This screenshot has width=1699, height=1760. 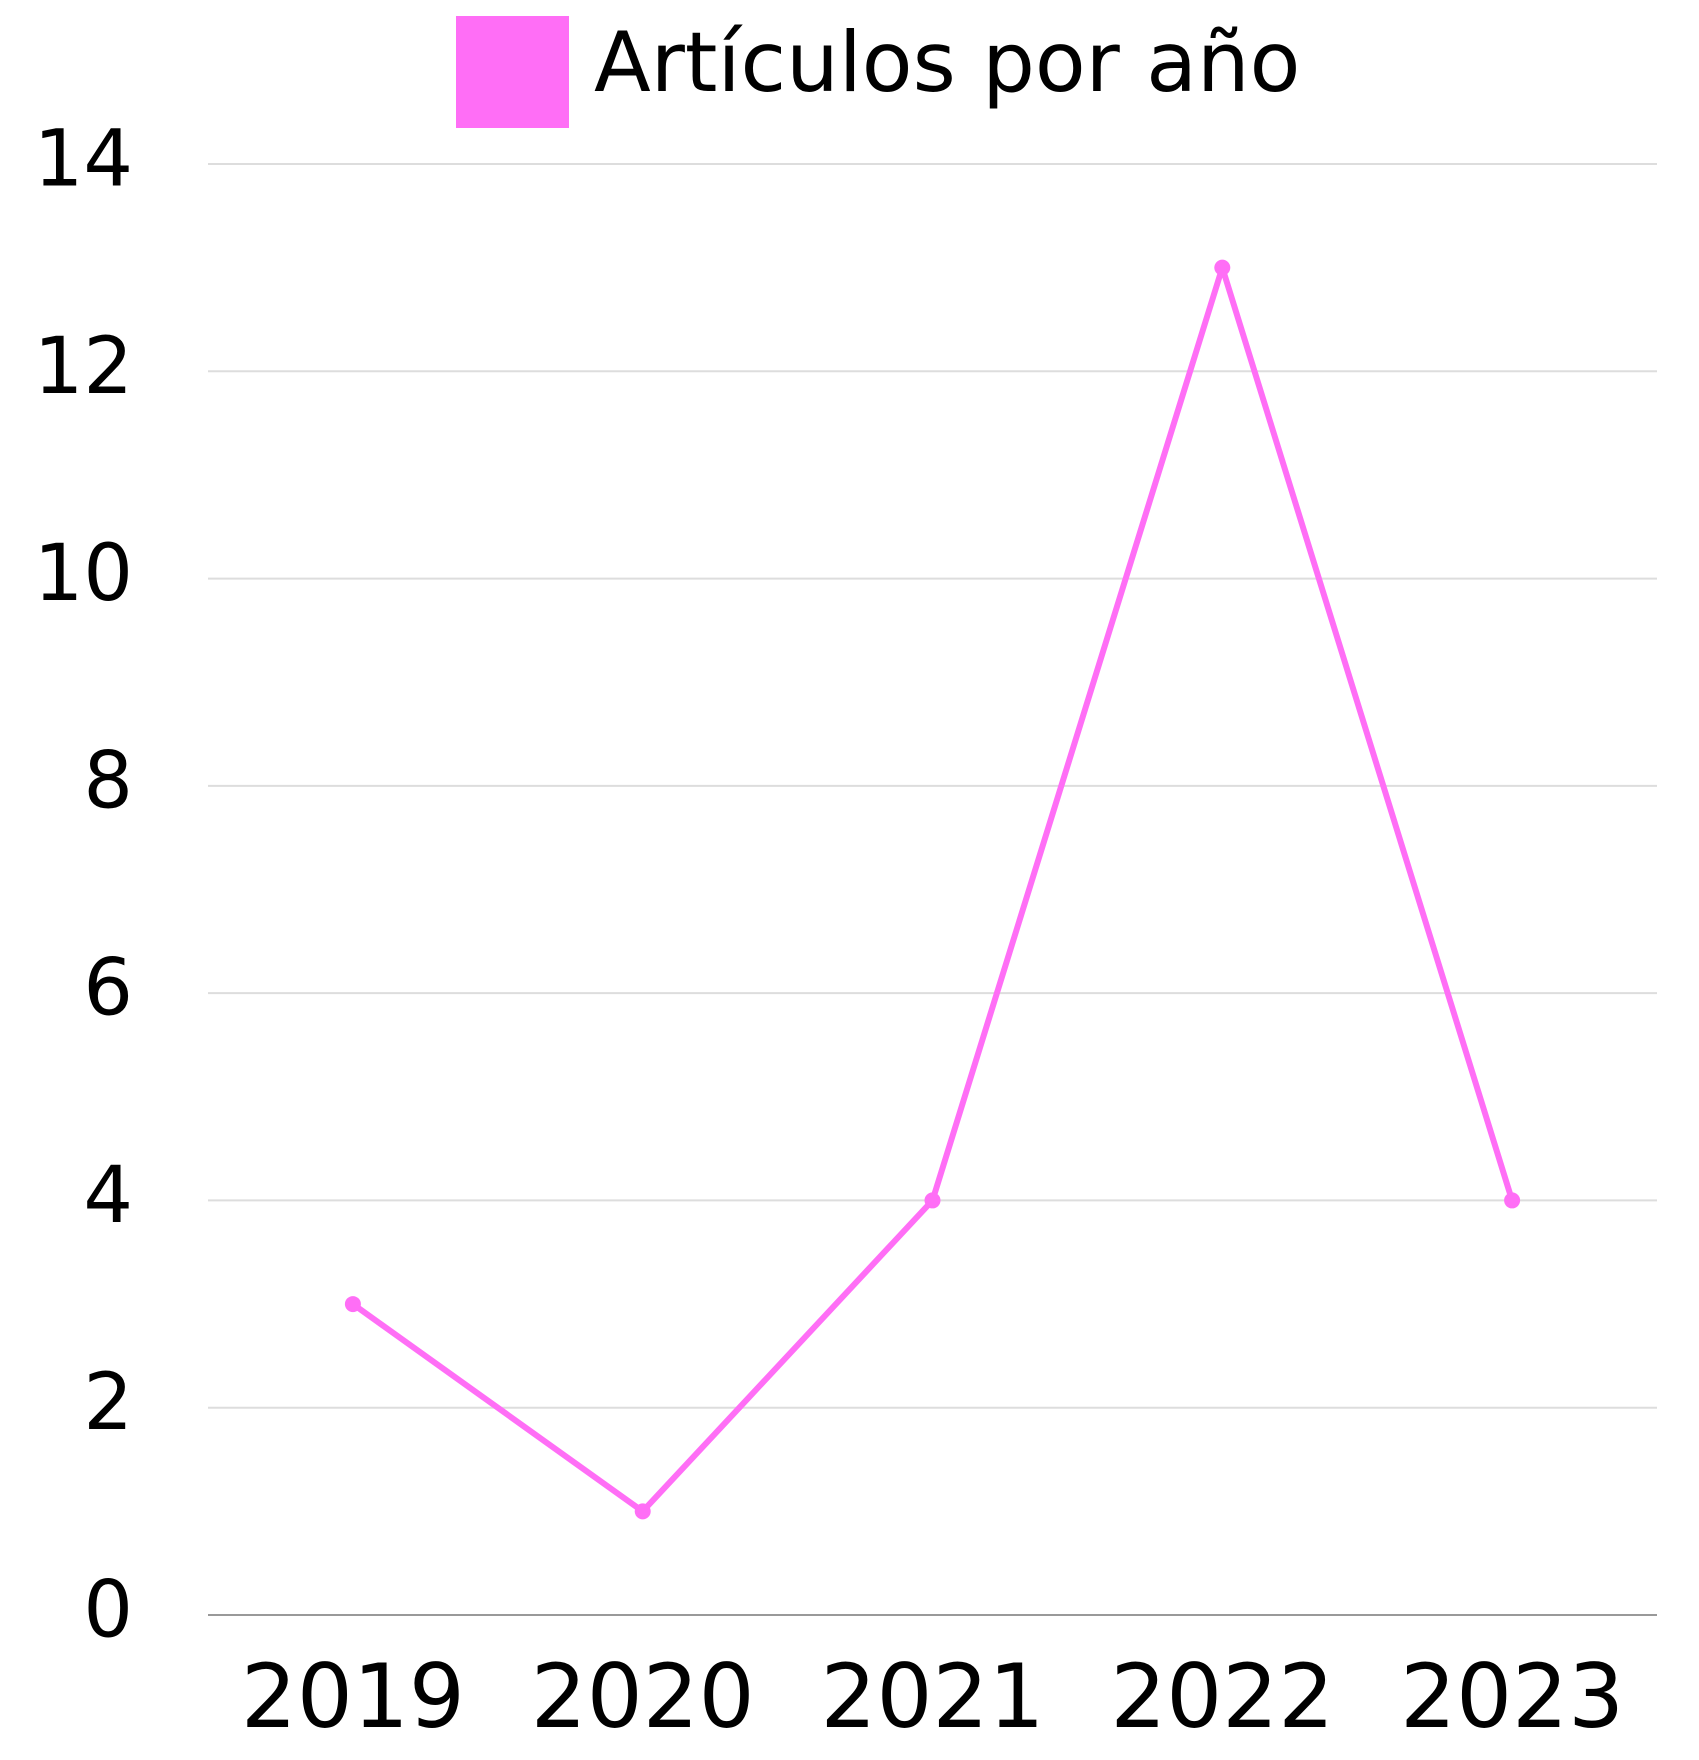 What do you see at coordinates (108, 781) in the screenshot?
I see `y-tick-label: 8` at bounding box center [108, 781].